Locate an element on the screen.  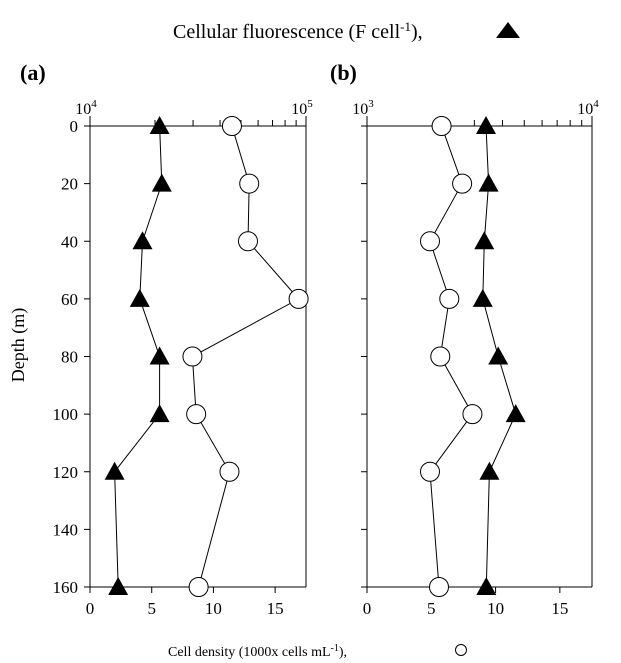
triangle-legend-icon is located at coordinates (508, 30).